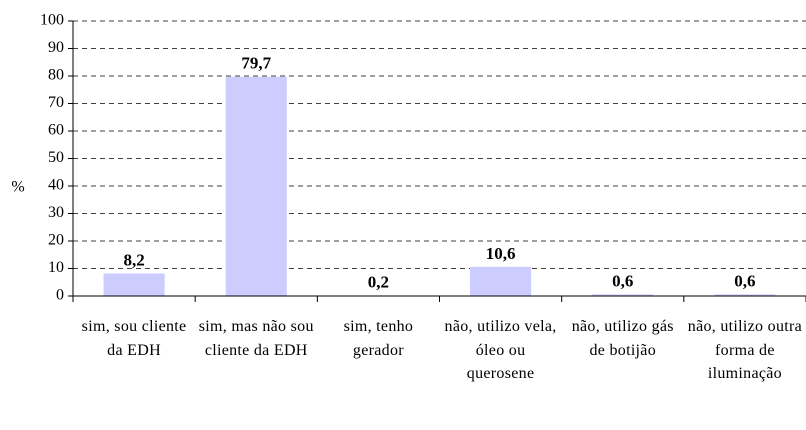 Image resolution: width=806 pixels, height=430 pixels. What do you see at coordinates (134, 338) in the screenshot?
I see `x-tick-label: sim, sou cliente da EDH` at bounding box center [134, 338].